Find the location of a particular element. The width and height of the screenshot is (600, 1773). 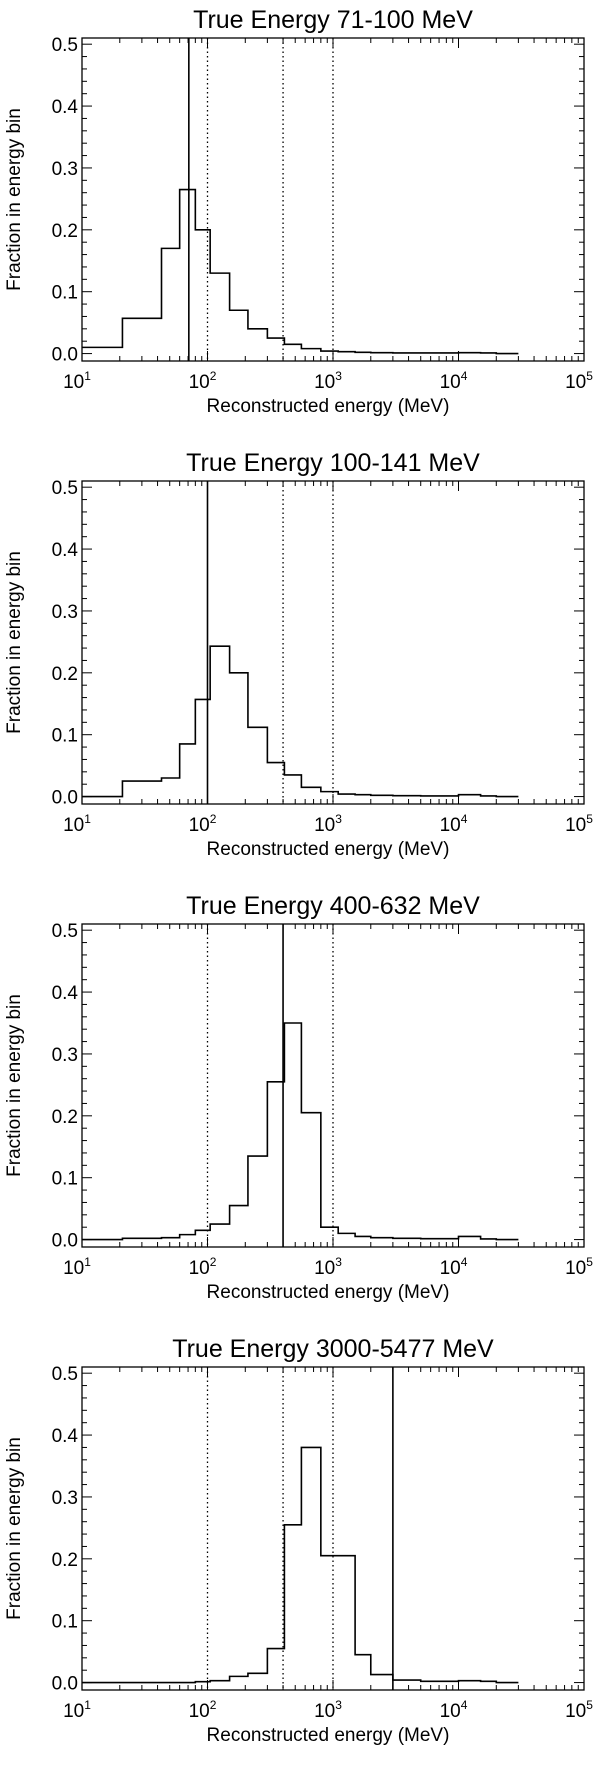

chart-title: True Energy 100-141 MeV is located at coordinates (333, 463).